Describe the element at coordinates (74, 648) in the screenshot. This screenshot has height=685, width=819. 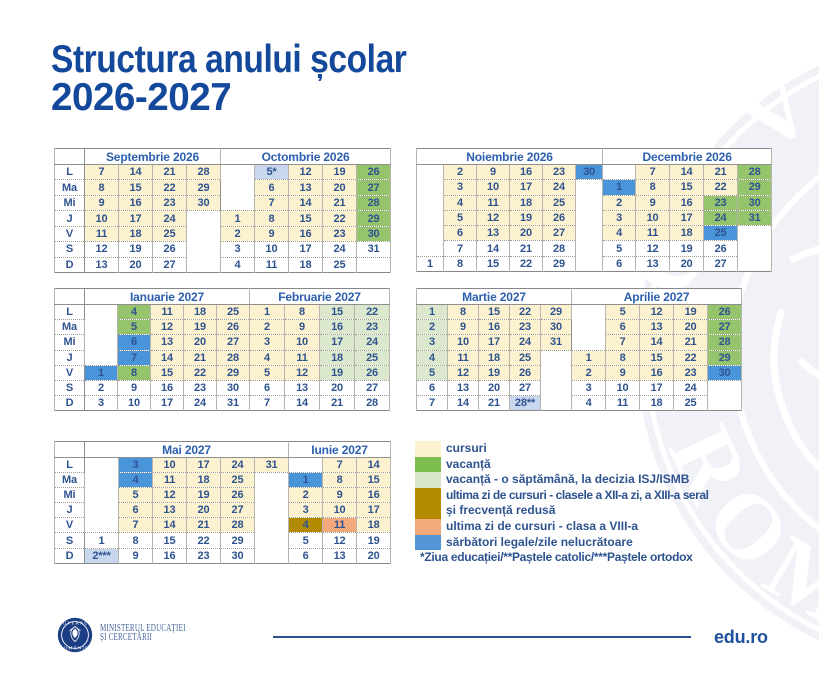
I see `svg-text: R O M Â N I E I` at that location.